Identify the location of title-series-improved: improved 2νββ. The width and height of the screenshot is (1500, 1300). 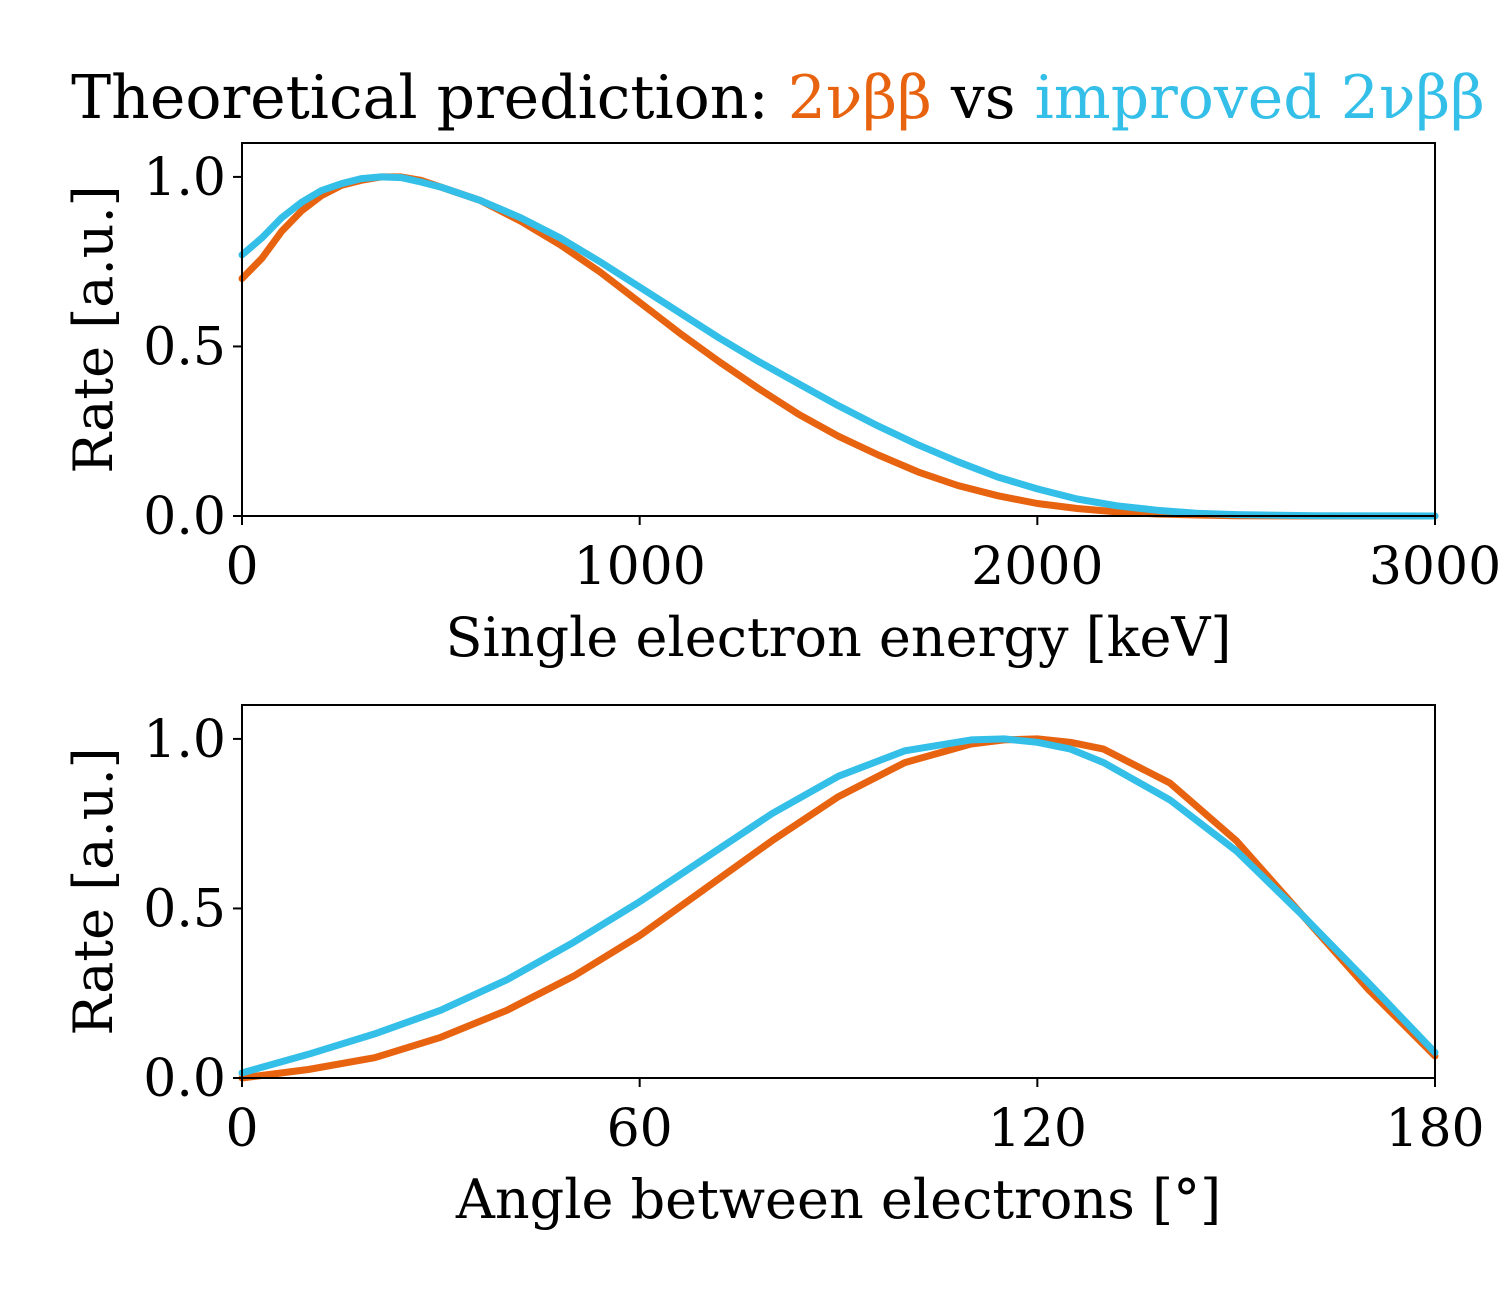
(1260, 98).